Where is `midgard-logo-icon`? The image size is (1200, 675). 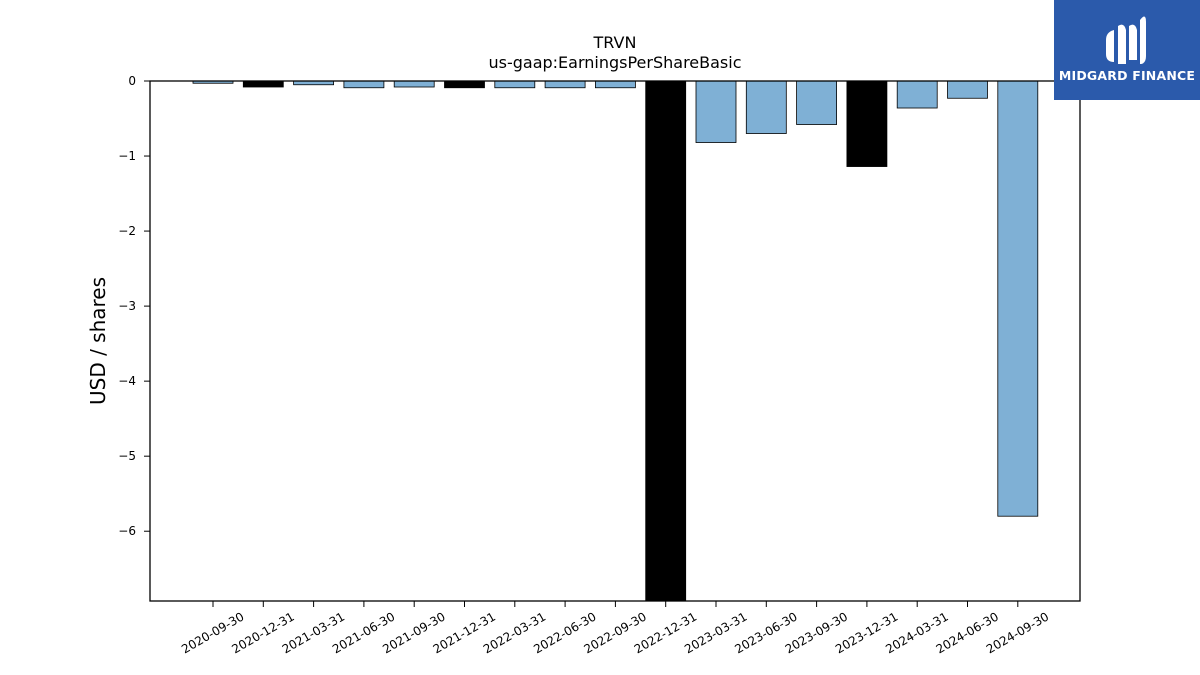
midgard-logo-icon is located at coordinates (1126, 40).